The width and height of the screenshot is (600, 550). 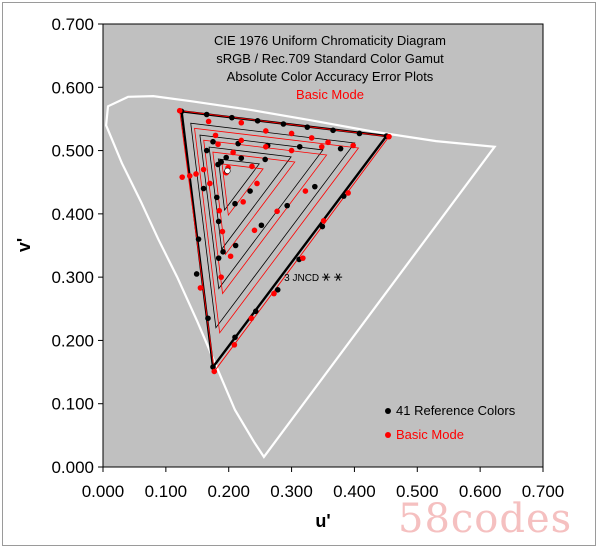 What do you see at coordinates (72, 24) in the screenshot?
I see `y-tick-label: 0.700` at bounding box center [72, 24].